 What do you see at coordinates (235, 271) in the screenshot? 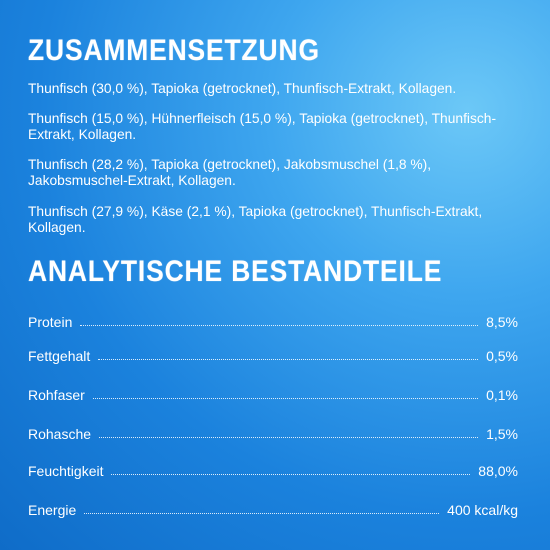
I see `analysis-heading: ANALYTISCHE BESTANDTEILE` at bounding box center [235, 271].